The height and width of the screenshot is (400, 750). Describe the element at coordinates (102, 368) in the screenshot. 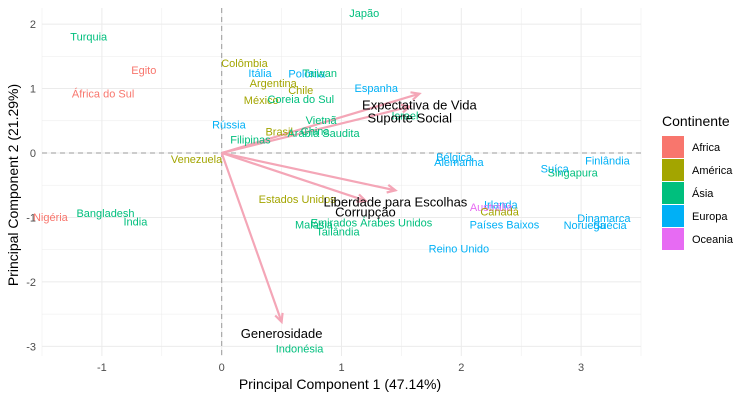

I see `x-tick-label: -1` at that location.